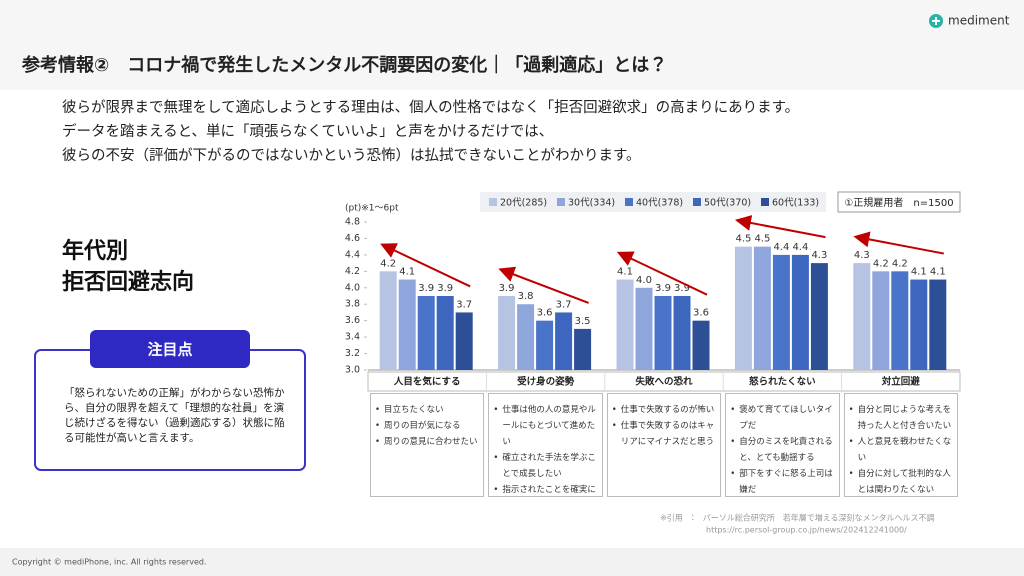 Image resolution: width=1024 pixels, height=576 pixels. I want to click on value-label: 3.5, so click(583, 321).